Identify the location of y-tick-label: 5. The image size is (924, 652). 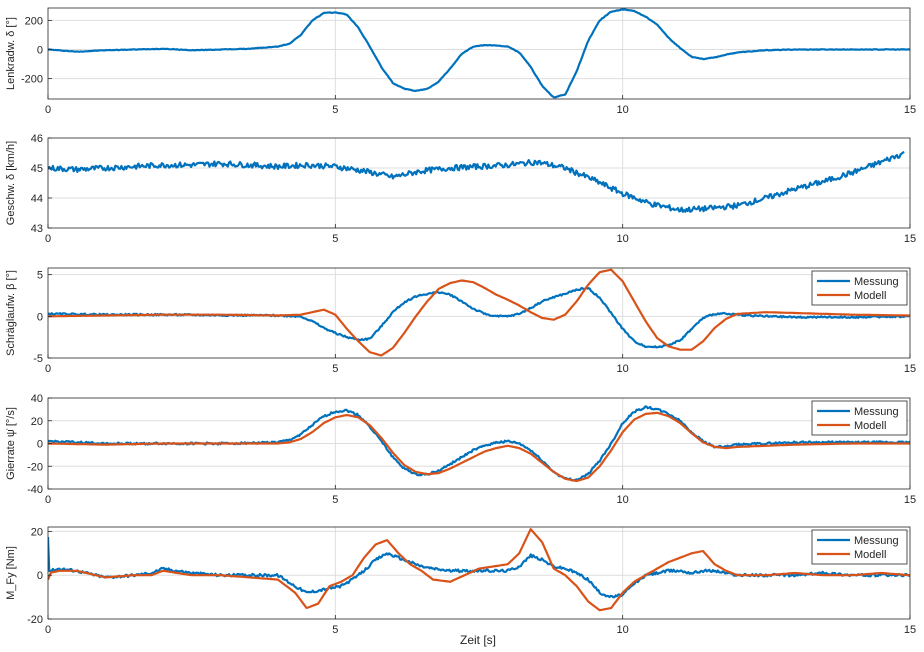
(40, 276).